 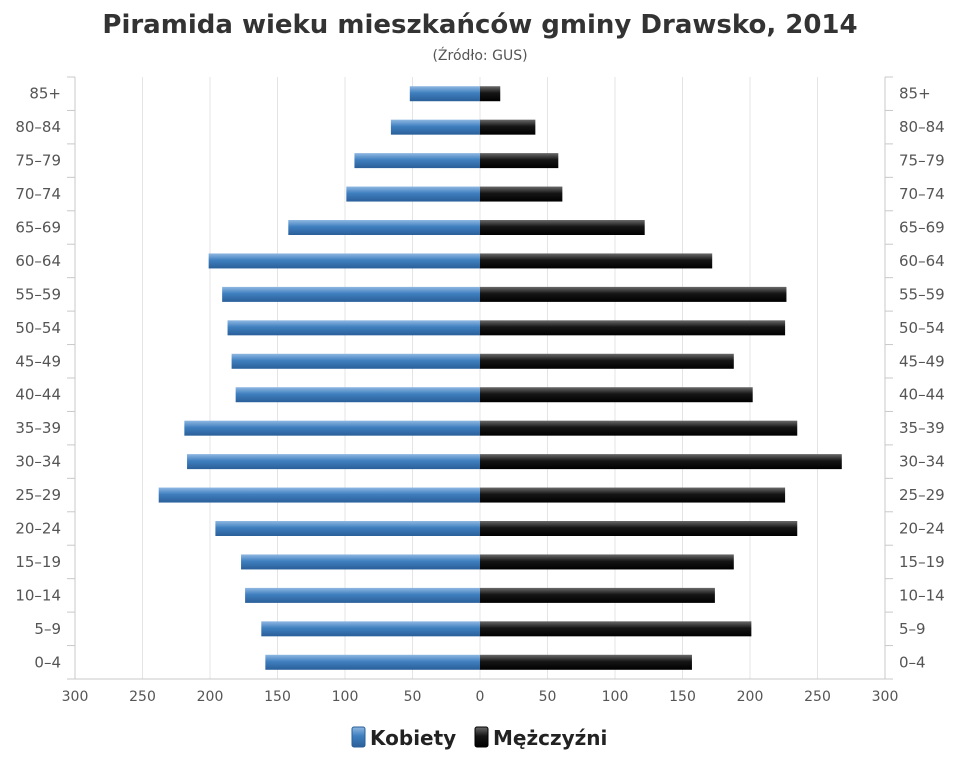 What do you see at coordinates (912, 629) in the screenshot?
I see `category-label-right: 5–9` at bounding box center [912, 629].